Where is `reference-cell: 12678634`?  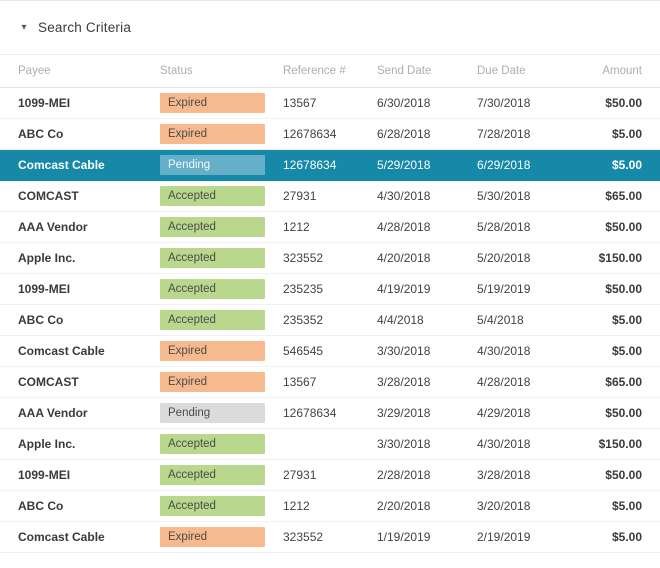 reference-cell: 12678634 is located at coordinates (310, 413).